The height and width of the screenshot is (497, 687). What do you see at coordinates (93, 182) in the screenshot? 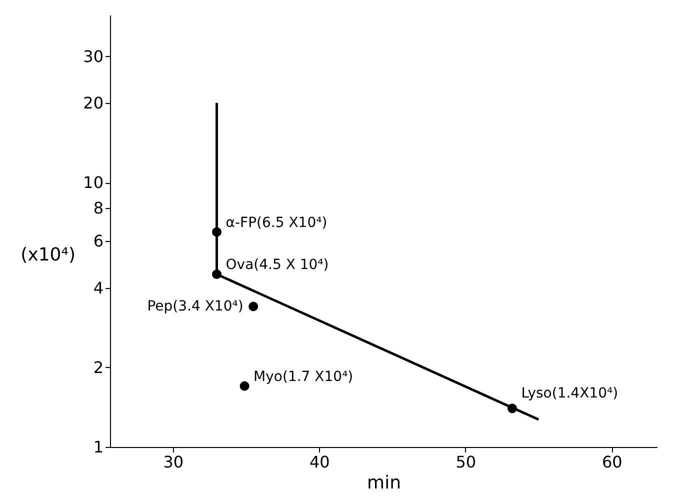
I see `y-tick-label: 10` at bounding box center [93, 182].